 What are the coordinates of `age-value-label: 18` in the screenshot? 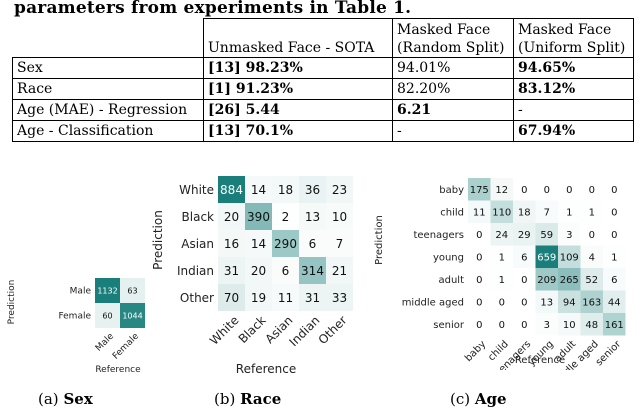 It's located at (524, 212).